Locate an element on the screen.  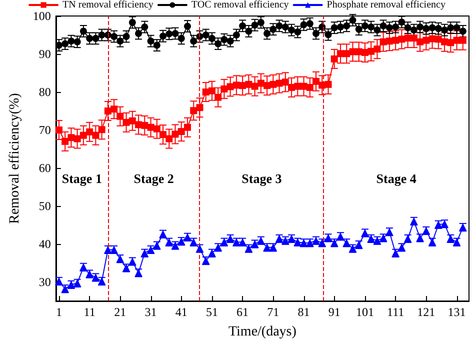
x-tick-label: 91 is located at coordinates (334, 312).